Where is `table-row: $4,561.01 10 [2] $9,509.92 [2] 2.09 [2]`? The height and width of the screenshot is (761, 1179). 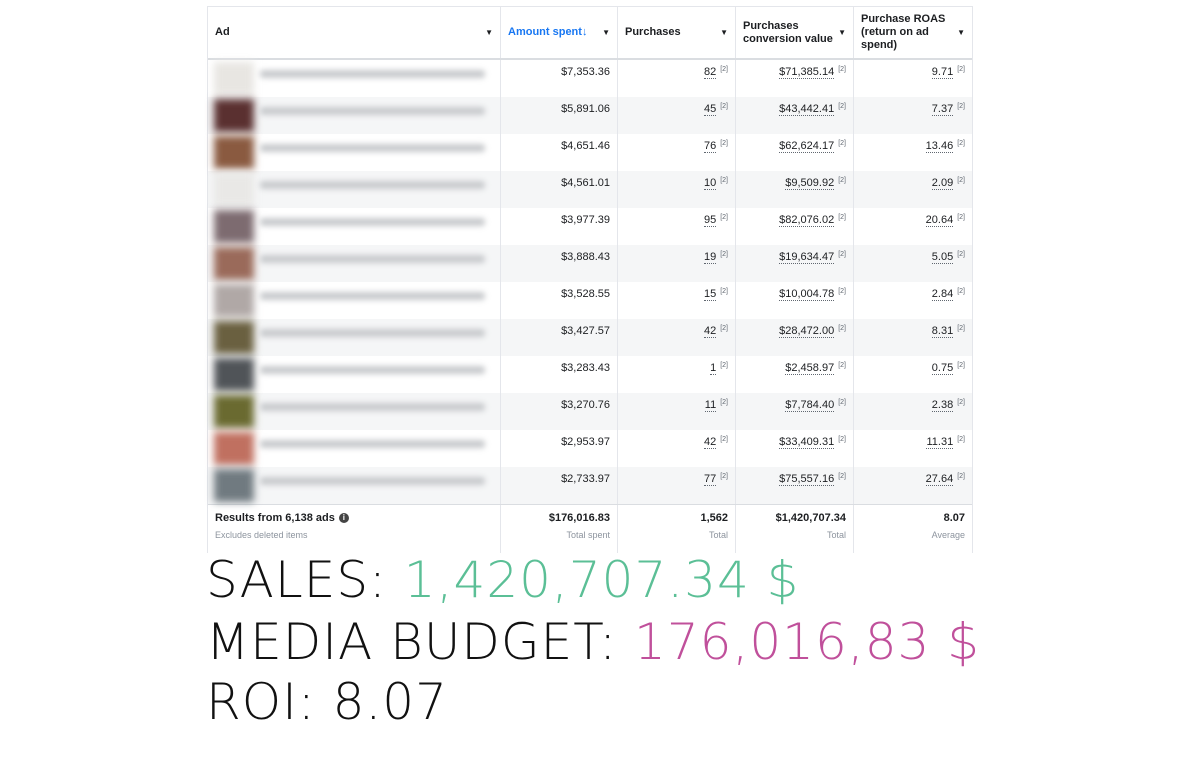 table-row: $4,561.01 10 [2] $9,509.92 [2] 2.09 [2] is located at coordinates (590, 189).